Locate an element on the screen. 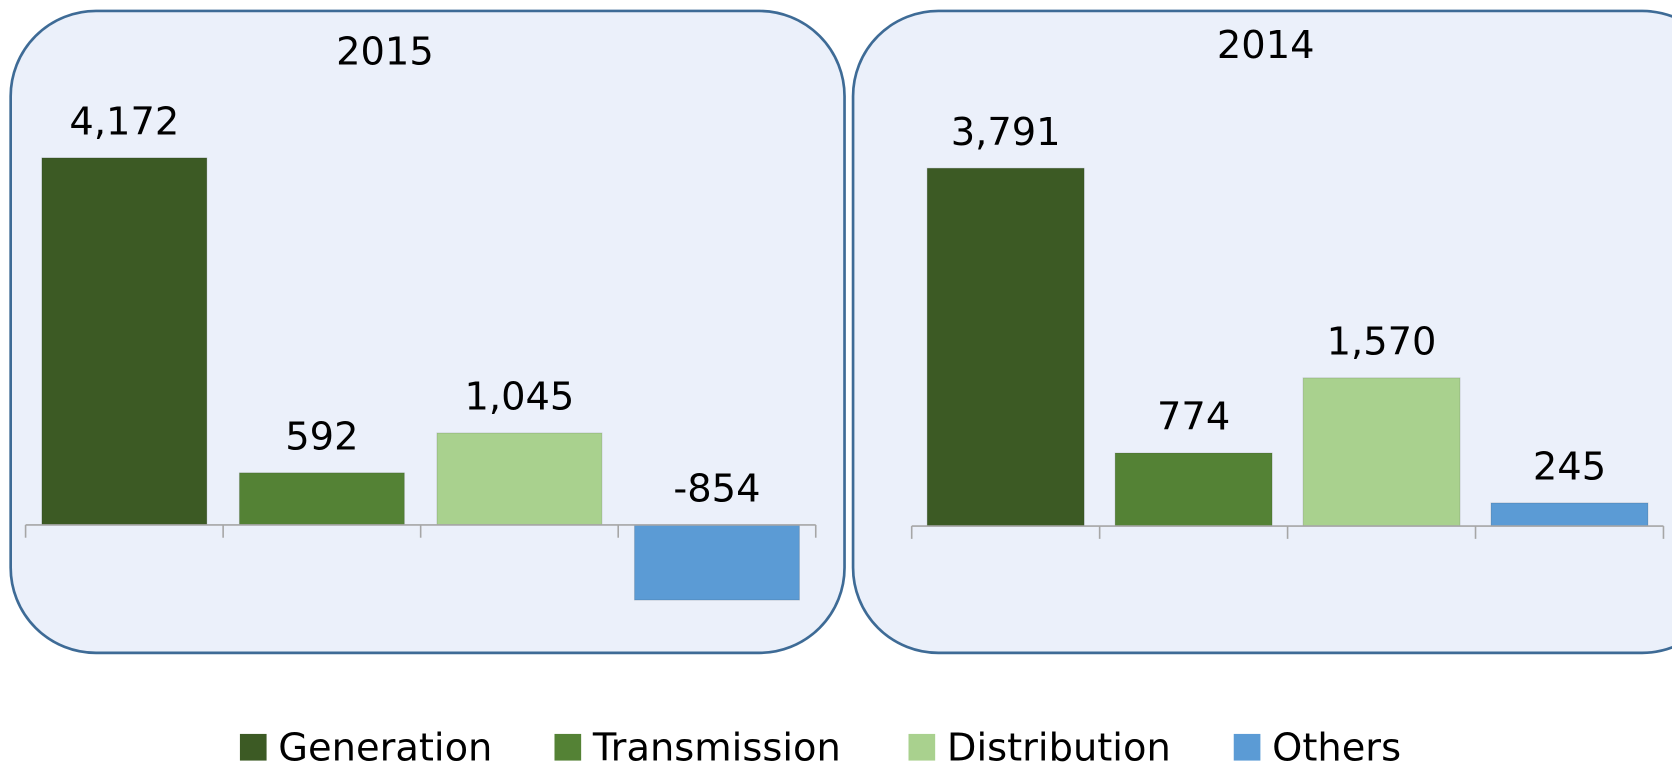 This screenshot has height=763, width=1672. value-label: 245 is located at coordinates (1569, 466).